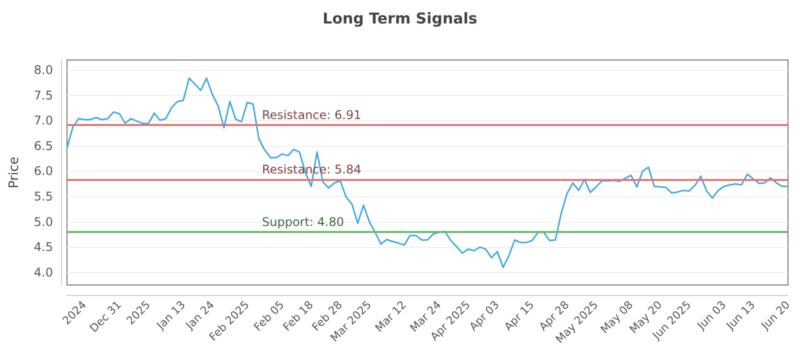 The image size is (800, 350). What do you see at coordinates (43, 121) in the screenshot?
I see `y-tick-label: 7.0` at bounding box center [43, 121].